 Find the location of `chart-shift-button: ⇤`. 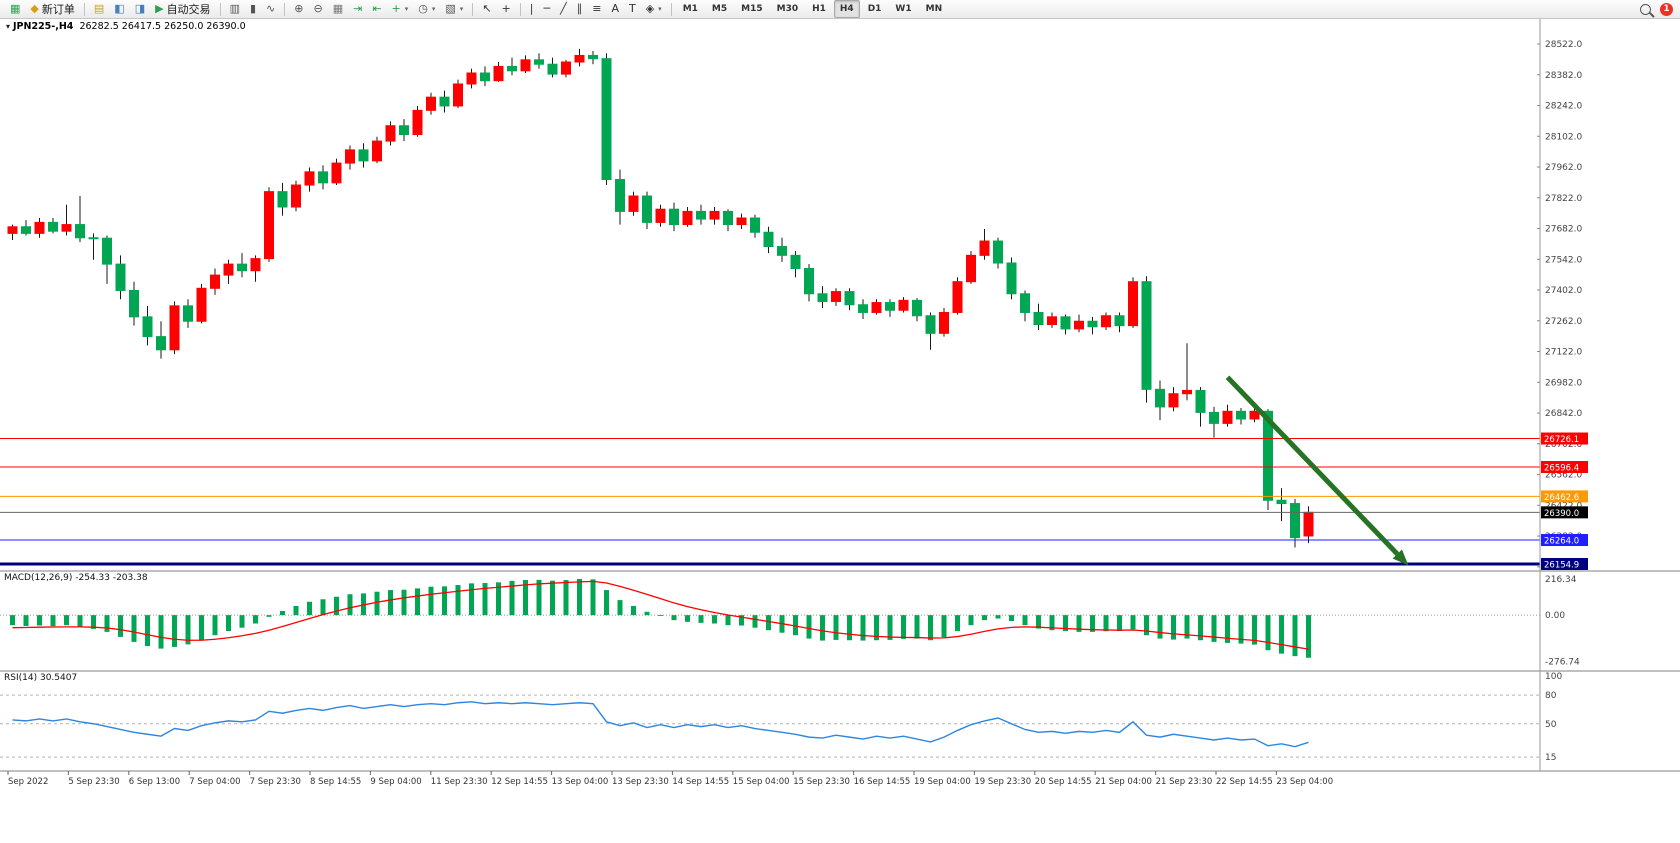

chart-shift-button: ⇤ is located at coordinates (376, 9).